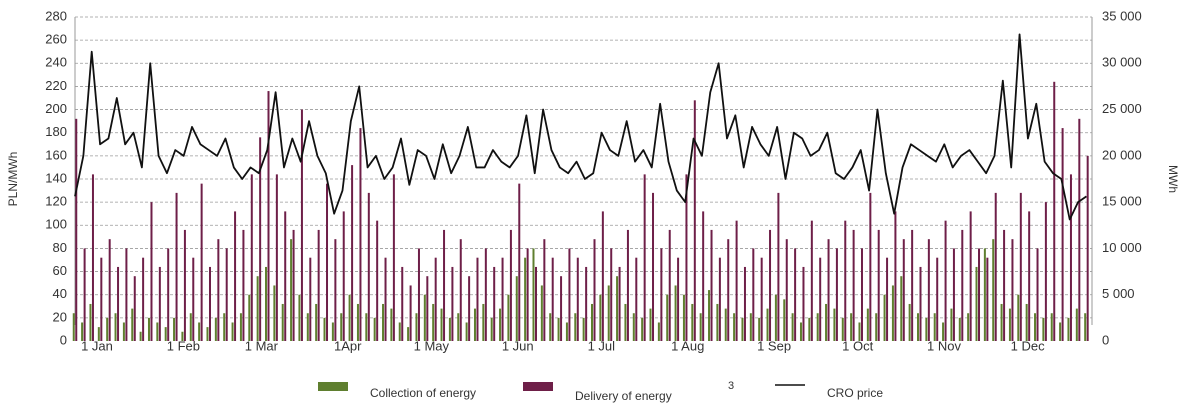  I want to click on y-tick-label: 80, so click(60, 247).